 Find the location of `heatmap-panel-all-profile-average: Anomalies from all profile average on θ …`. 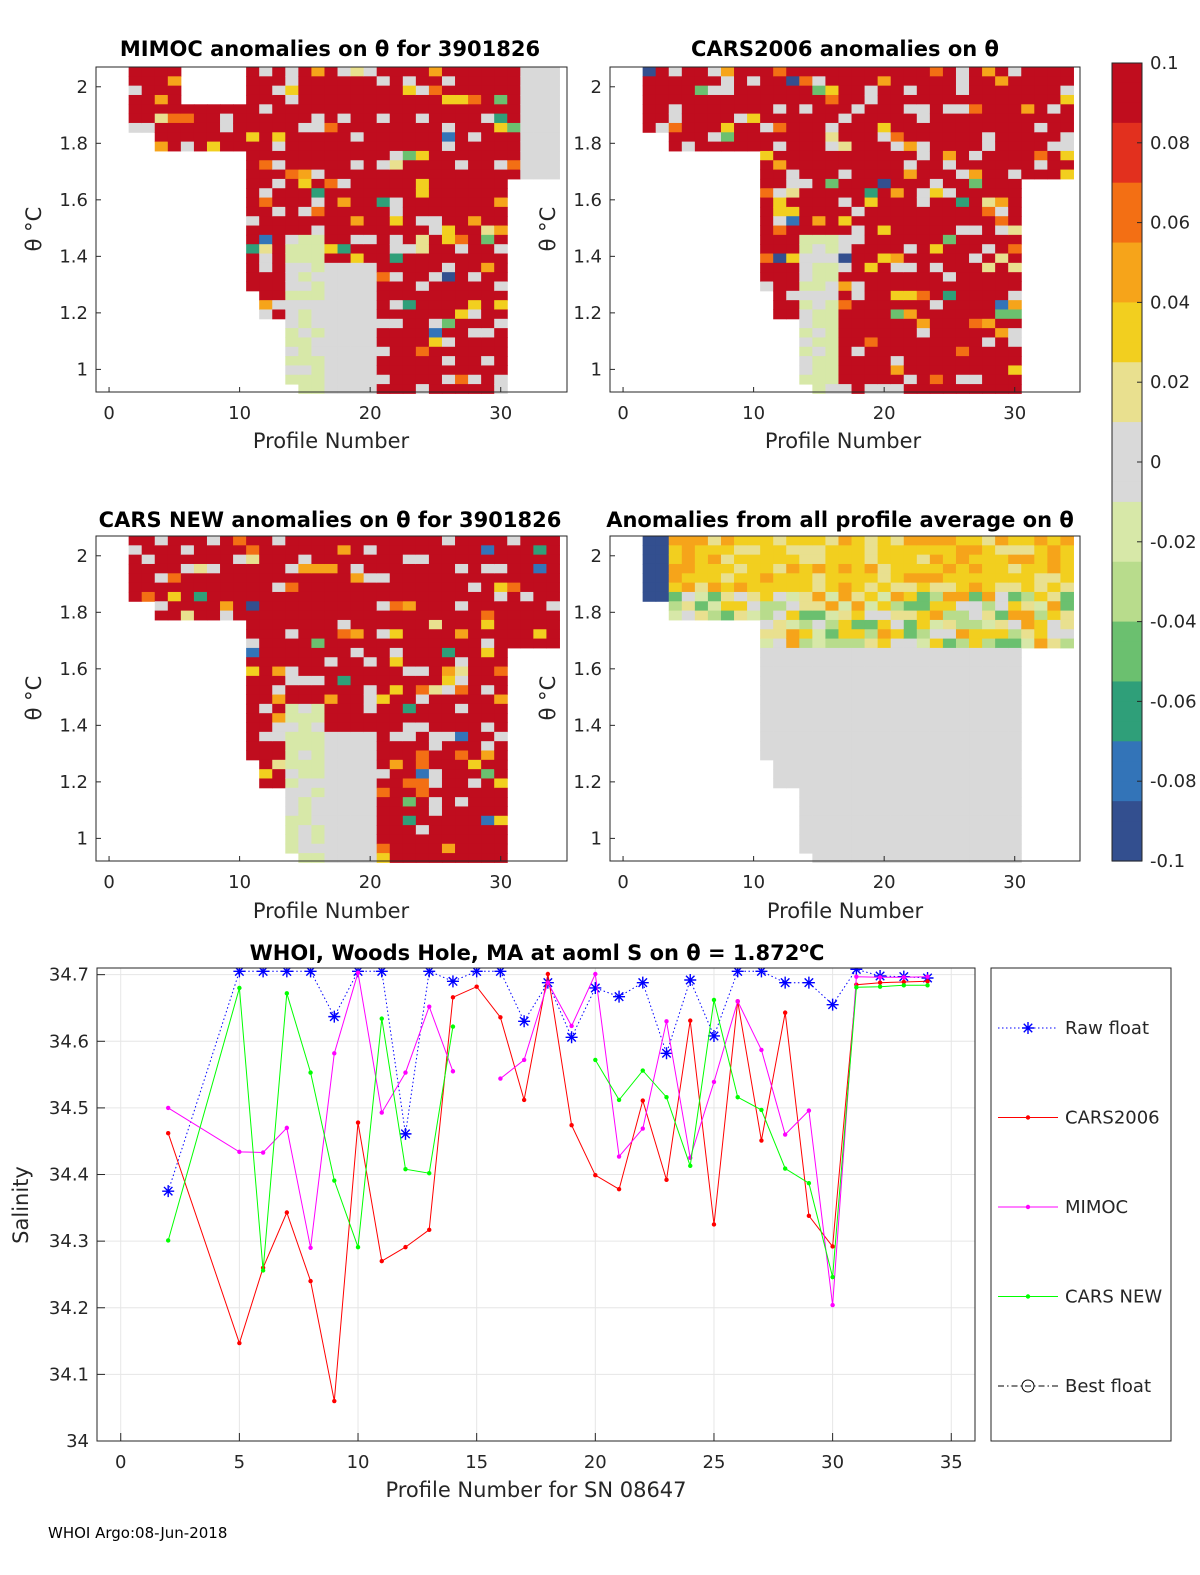

heatmap-panel-all-profile-average: Anomalies from all profile average on θ … is located at coordinates (808, 715).